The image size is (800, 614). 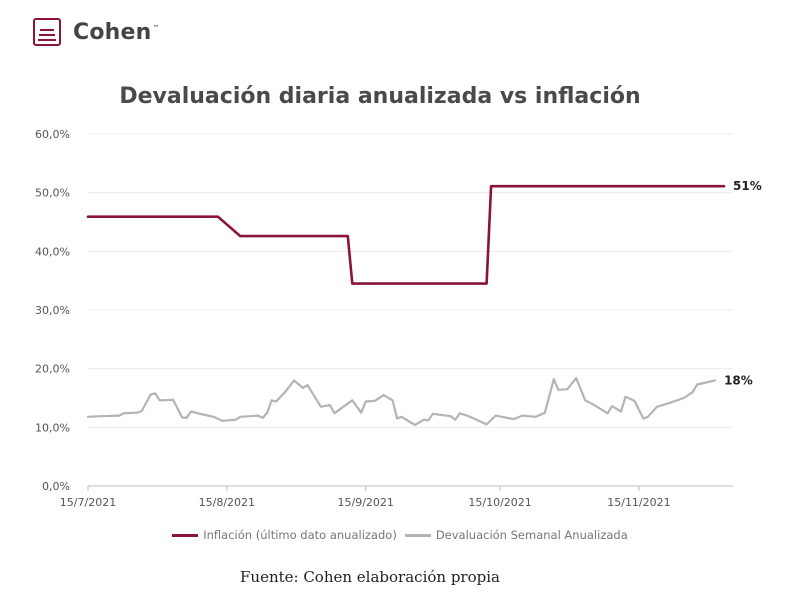 I want to click on x-tick-label: 15/8/2021, so click(x=227, y=502).